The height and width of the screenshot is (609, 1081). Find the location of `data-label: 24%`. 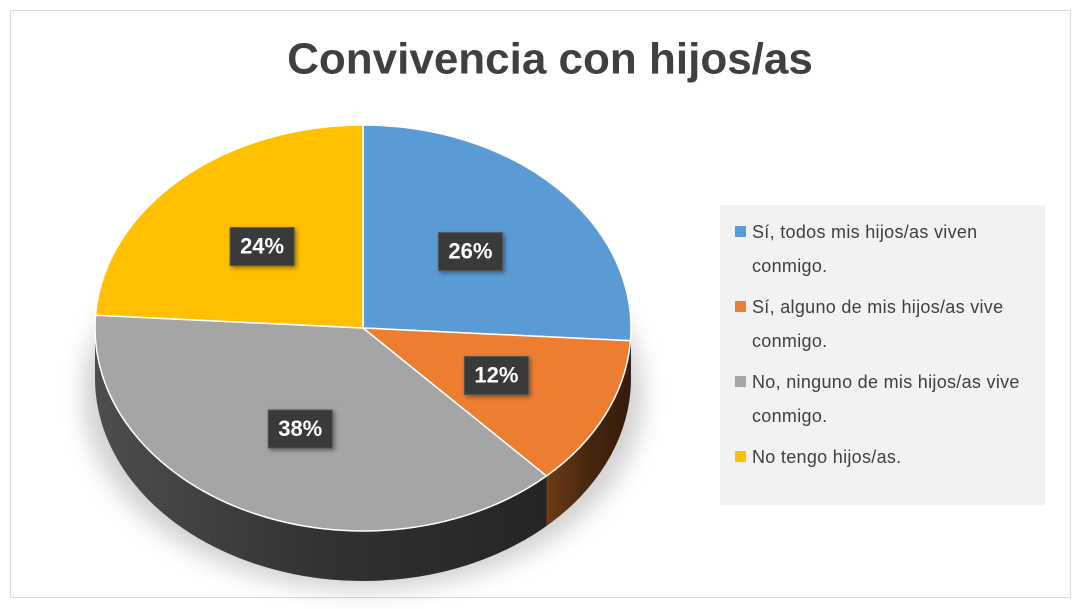

data-label: 24% is located at coordinates (262, 245).